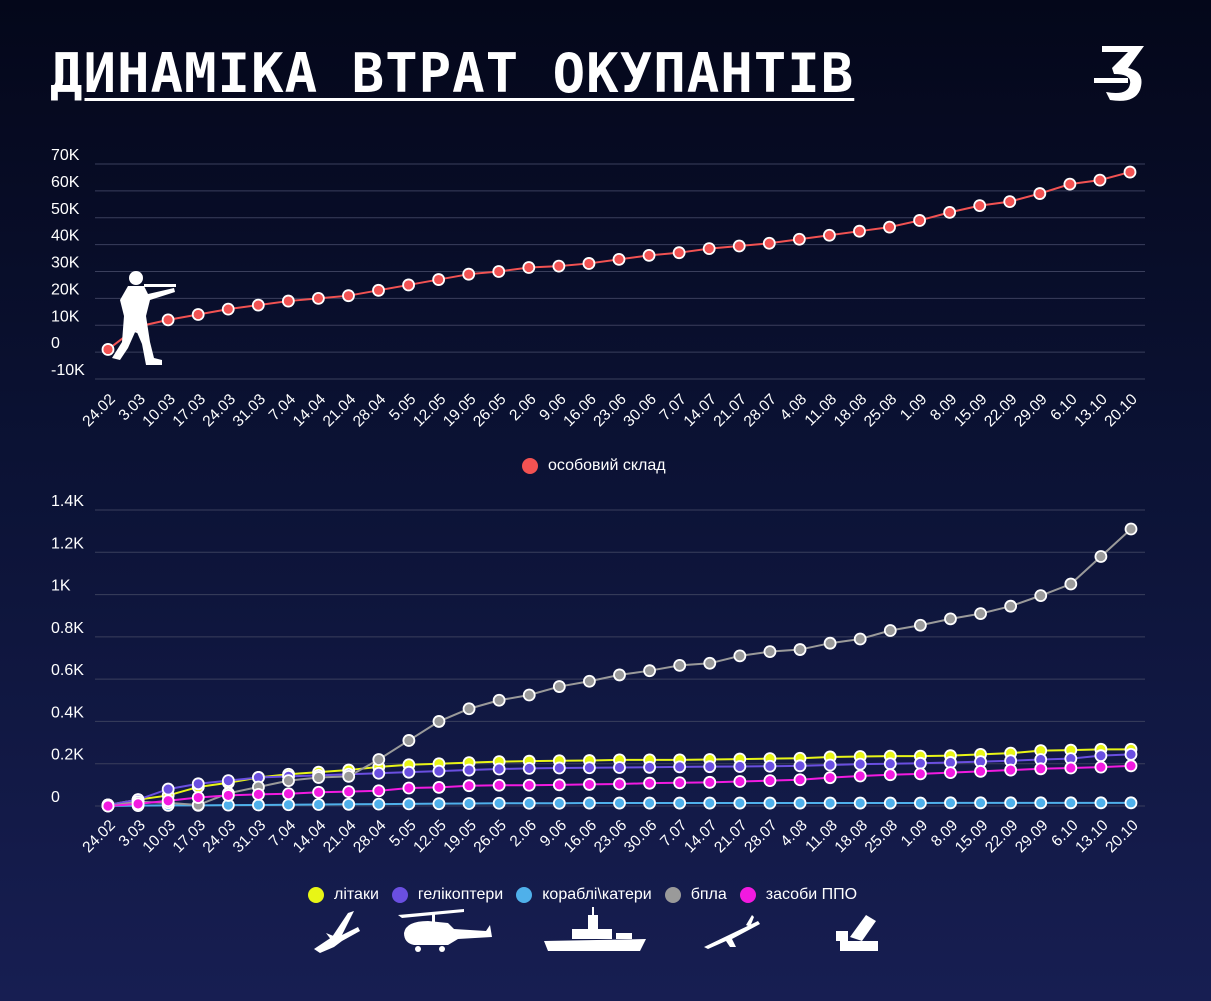  What do you see at coordinates (219, 836) in the screenshot?
I see `x-tick-label: 24.03` at bounding box center [219, 836].